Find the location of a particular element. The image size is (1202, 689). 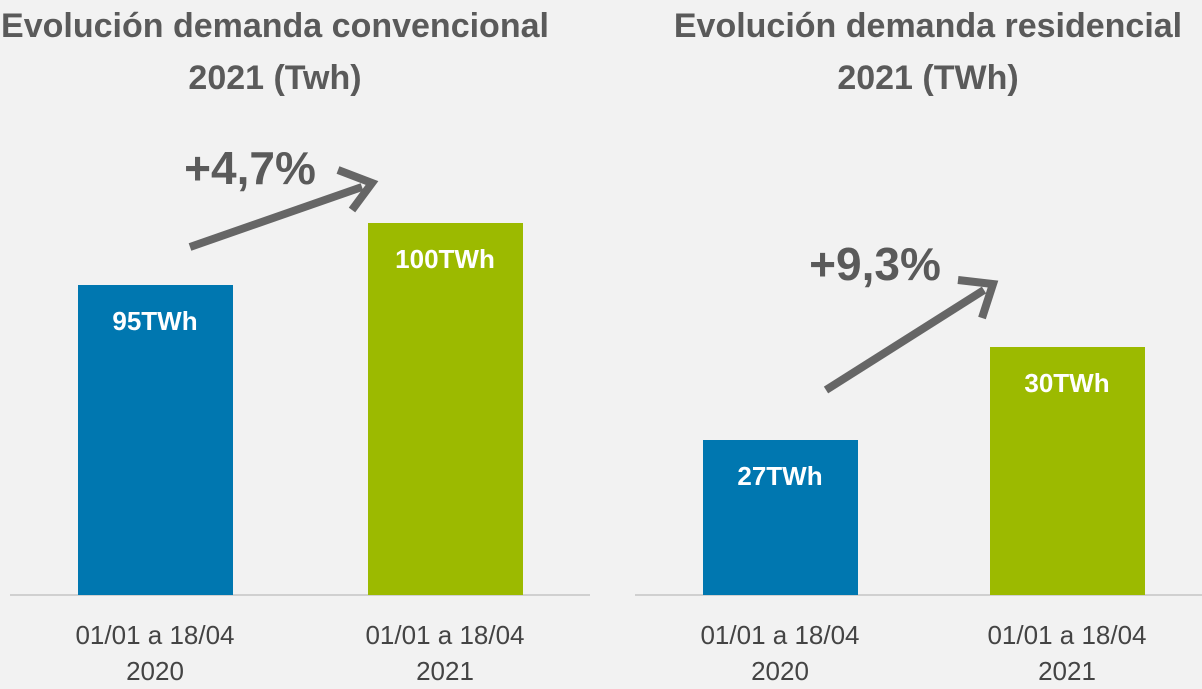

value-label: 95TWh is located at coordinates (154, 321).